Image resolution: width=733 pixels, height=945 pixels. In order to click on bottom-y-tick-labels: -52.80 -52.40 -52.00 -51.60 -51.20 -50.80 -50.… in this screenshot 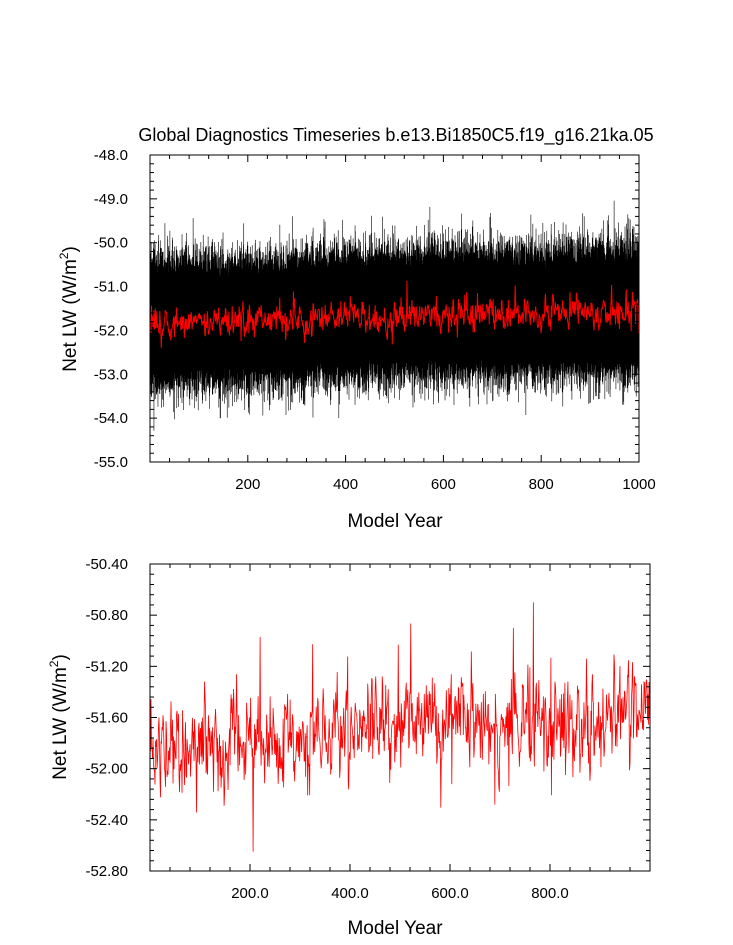, I will do `click(106, 718)`.